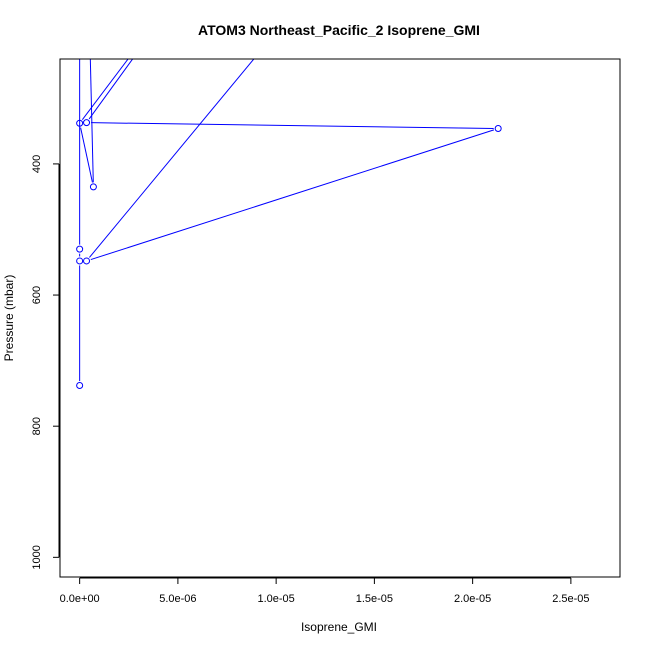 The height and width of the screenshot is (650, 650). Describe the element at coordinates (45, 362) in the screenshot. I see `y-axis: 400 600 800 1000` at that location.